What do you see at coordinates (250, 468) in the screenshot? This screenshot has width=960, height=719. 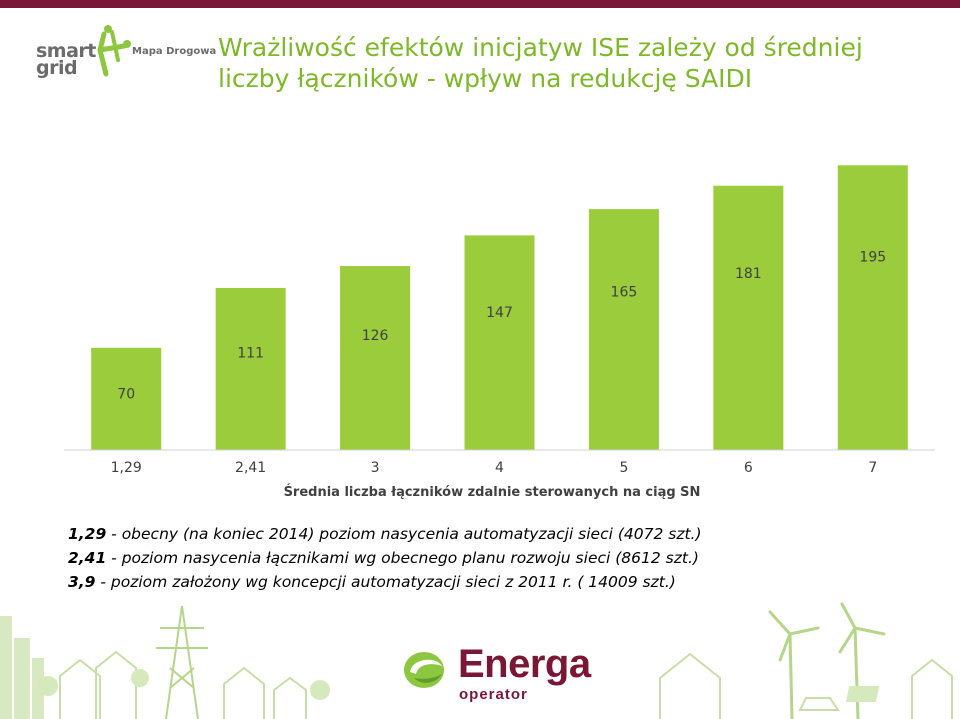 I see `x-tick-label: 2,41` at bounding box center [250, 468].